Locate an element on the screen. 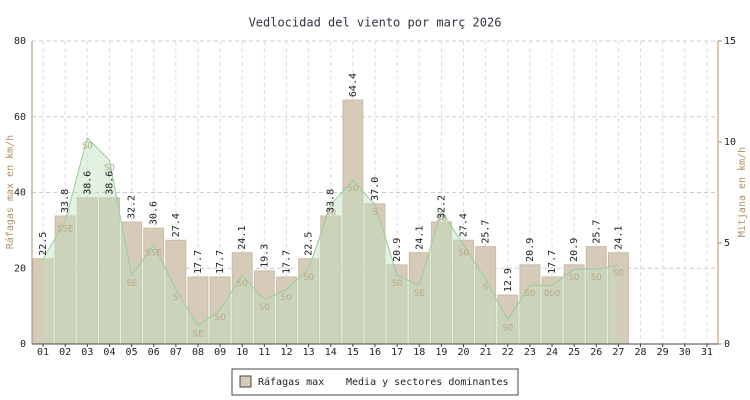 The width and height of the screenshot is (750, 400). legend-label: Ráfagas max is located at coordinates (291, 382).